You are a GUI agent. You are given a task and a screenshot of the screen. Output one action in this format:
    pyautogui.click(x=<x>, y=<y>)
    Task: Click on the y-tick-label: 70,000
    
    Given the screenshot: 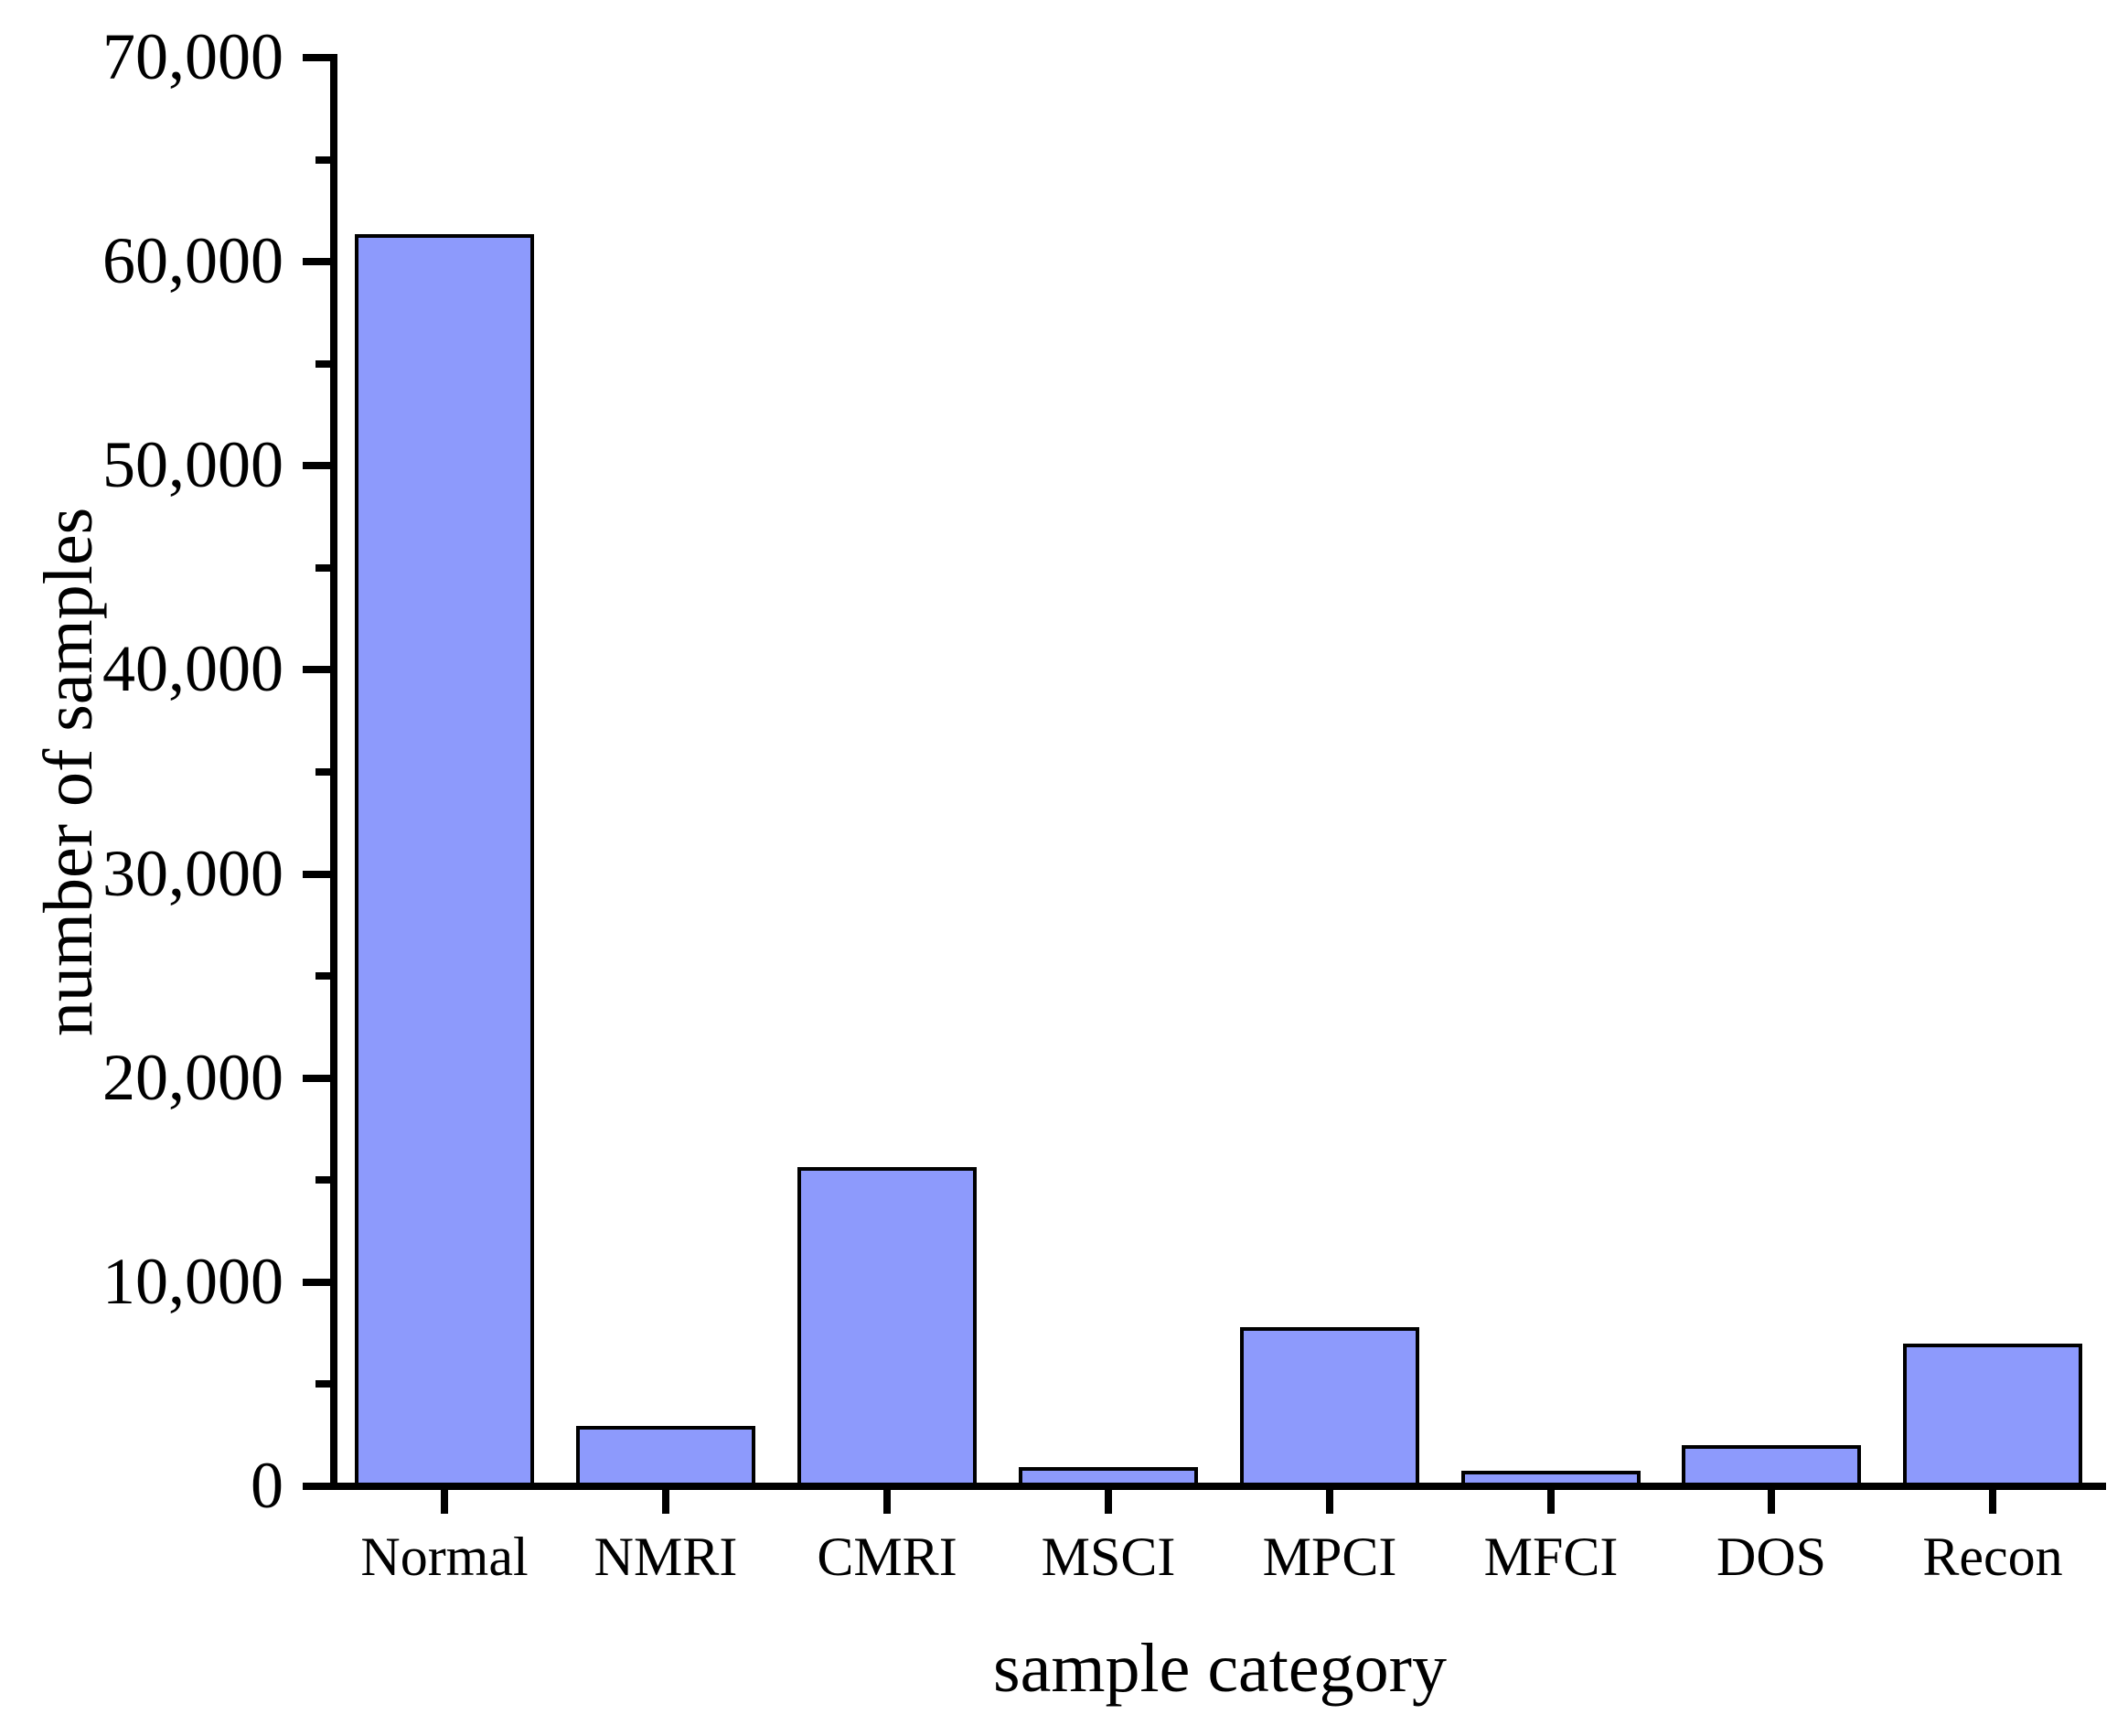 What is the action you would take?
    pyautogui.click(x=192, y=57)
    